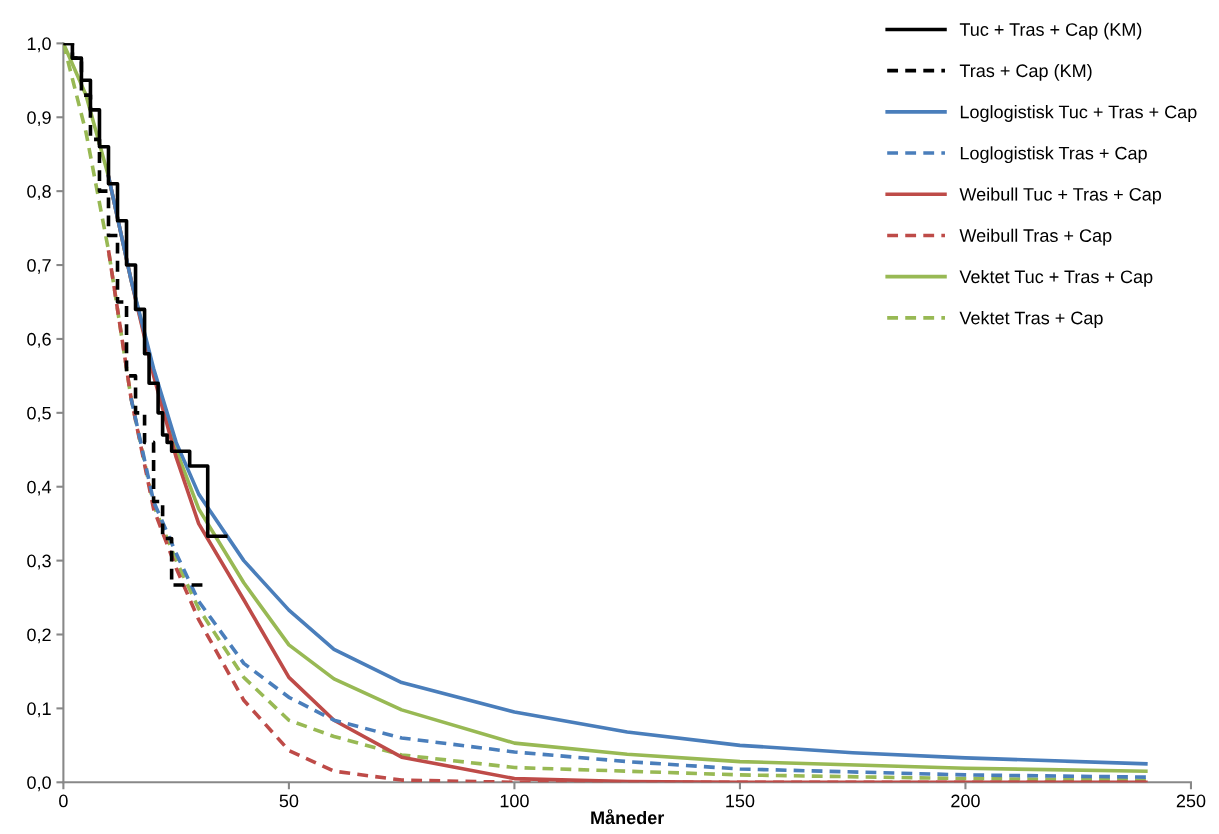 This screenshot has width=1219, height=834. Describe the element at coordinates (39, 119) in the screenshot. I see `y-tick-label: 0,9` at that location.